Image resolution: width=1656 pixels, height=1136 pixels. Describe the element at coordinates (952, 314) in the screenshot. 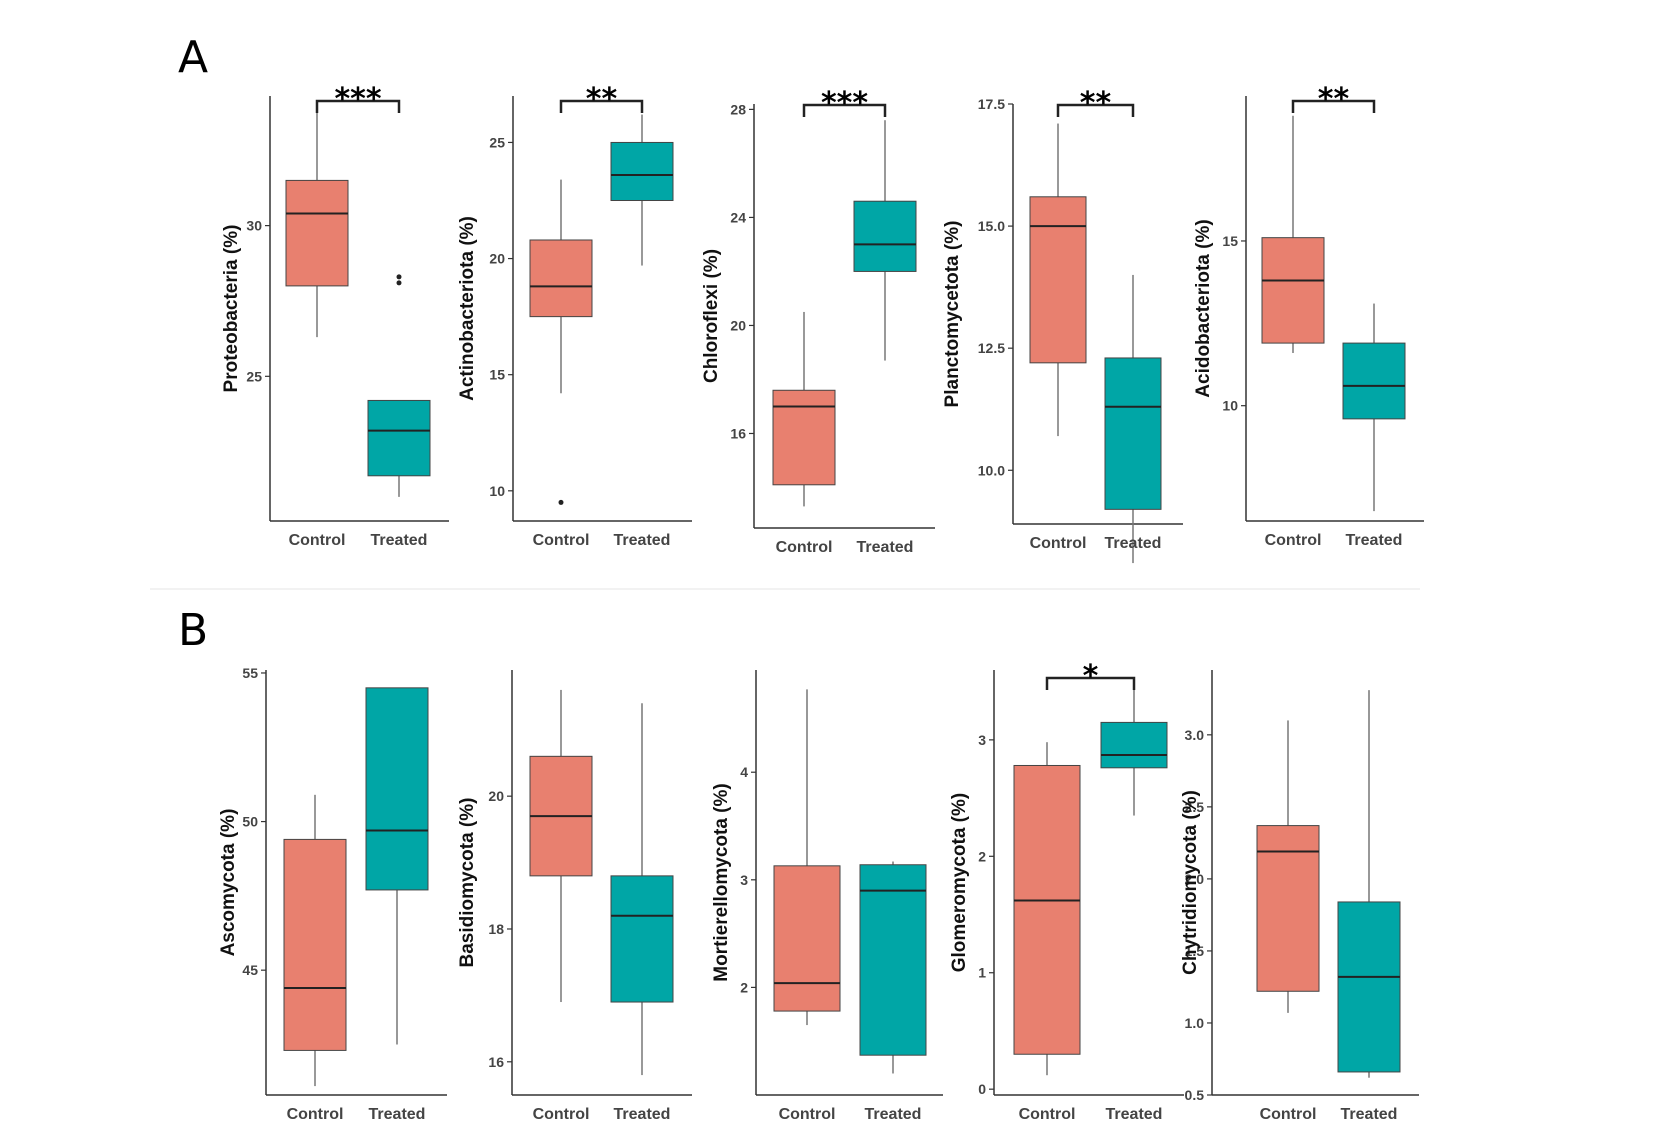

I see `y-axis-label: Planctomycetota (%)` at that location.